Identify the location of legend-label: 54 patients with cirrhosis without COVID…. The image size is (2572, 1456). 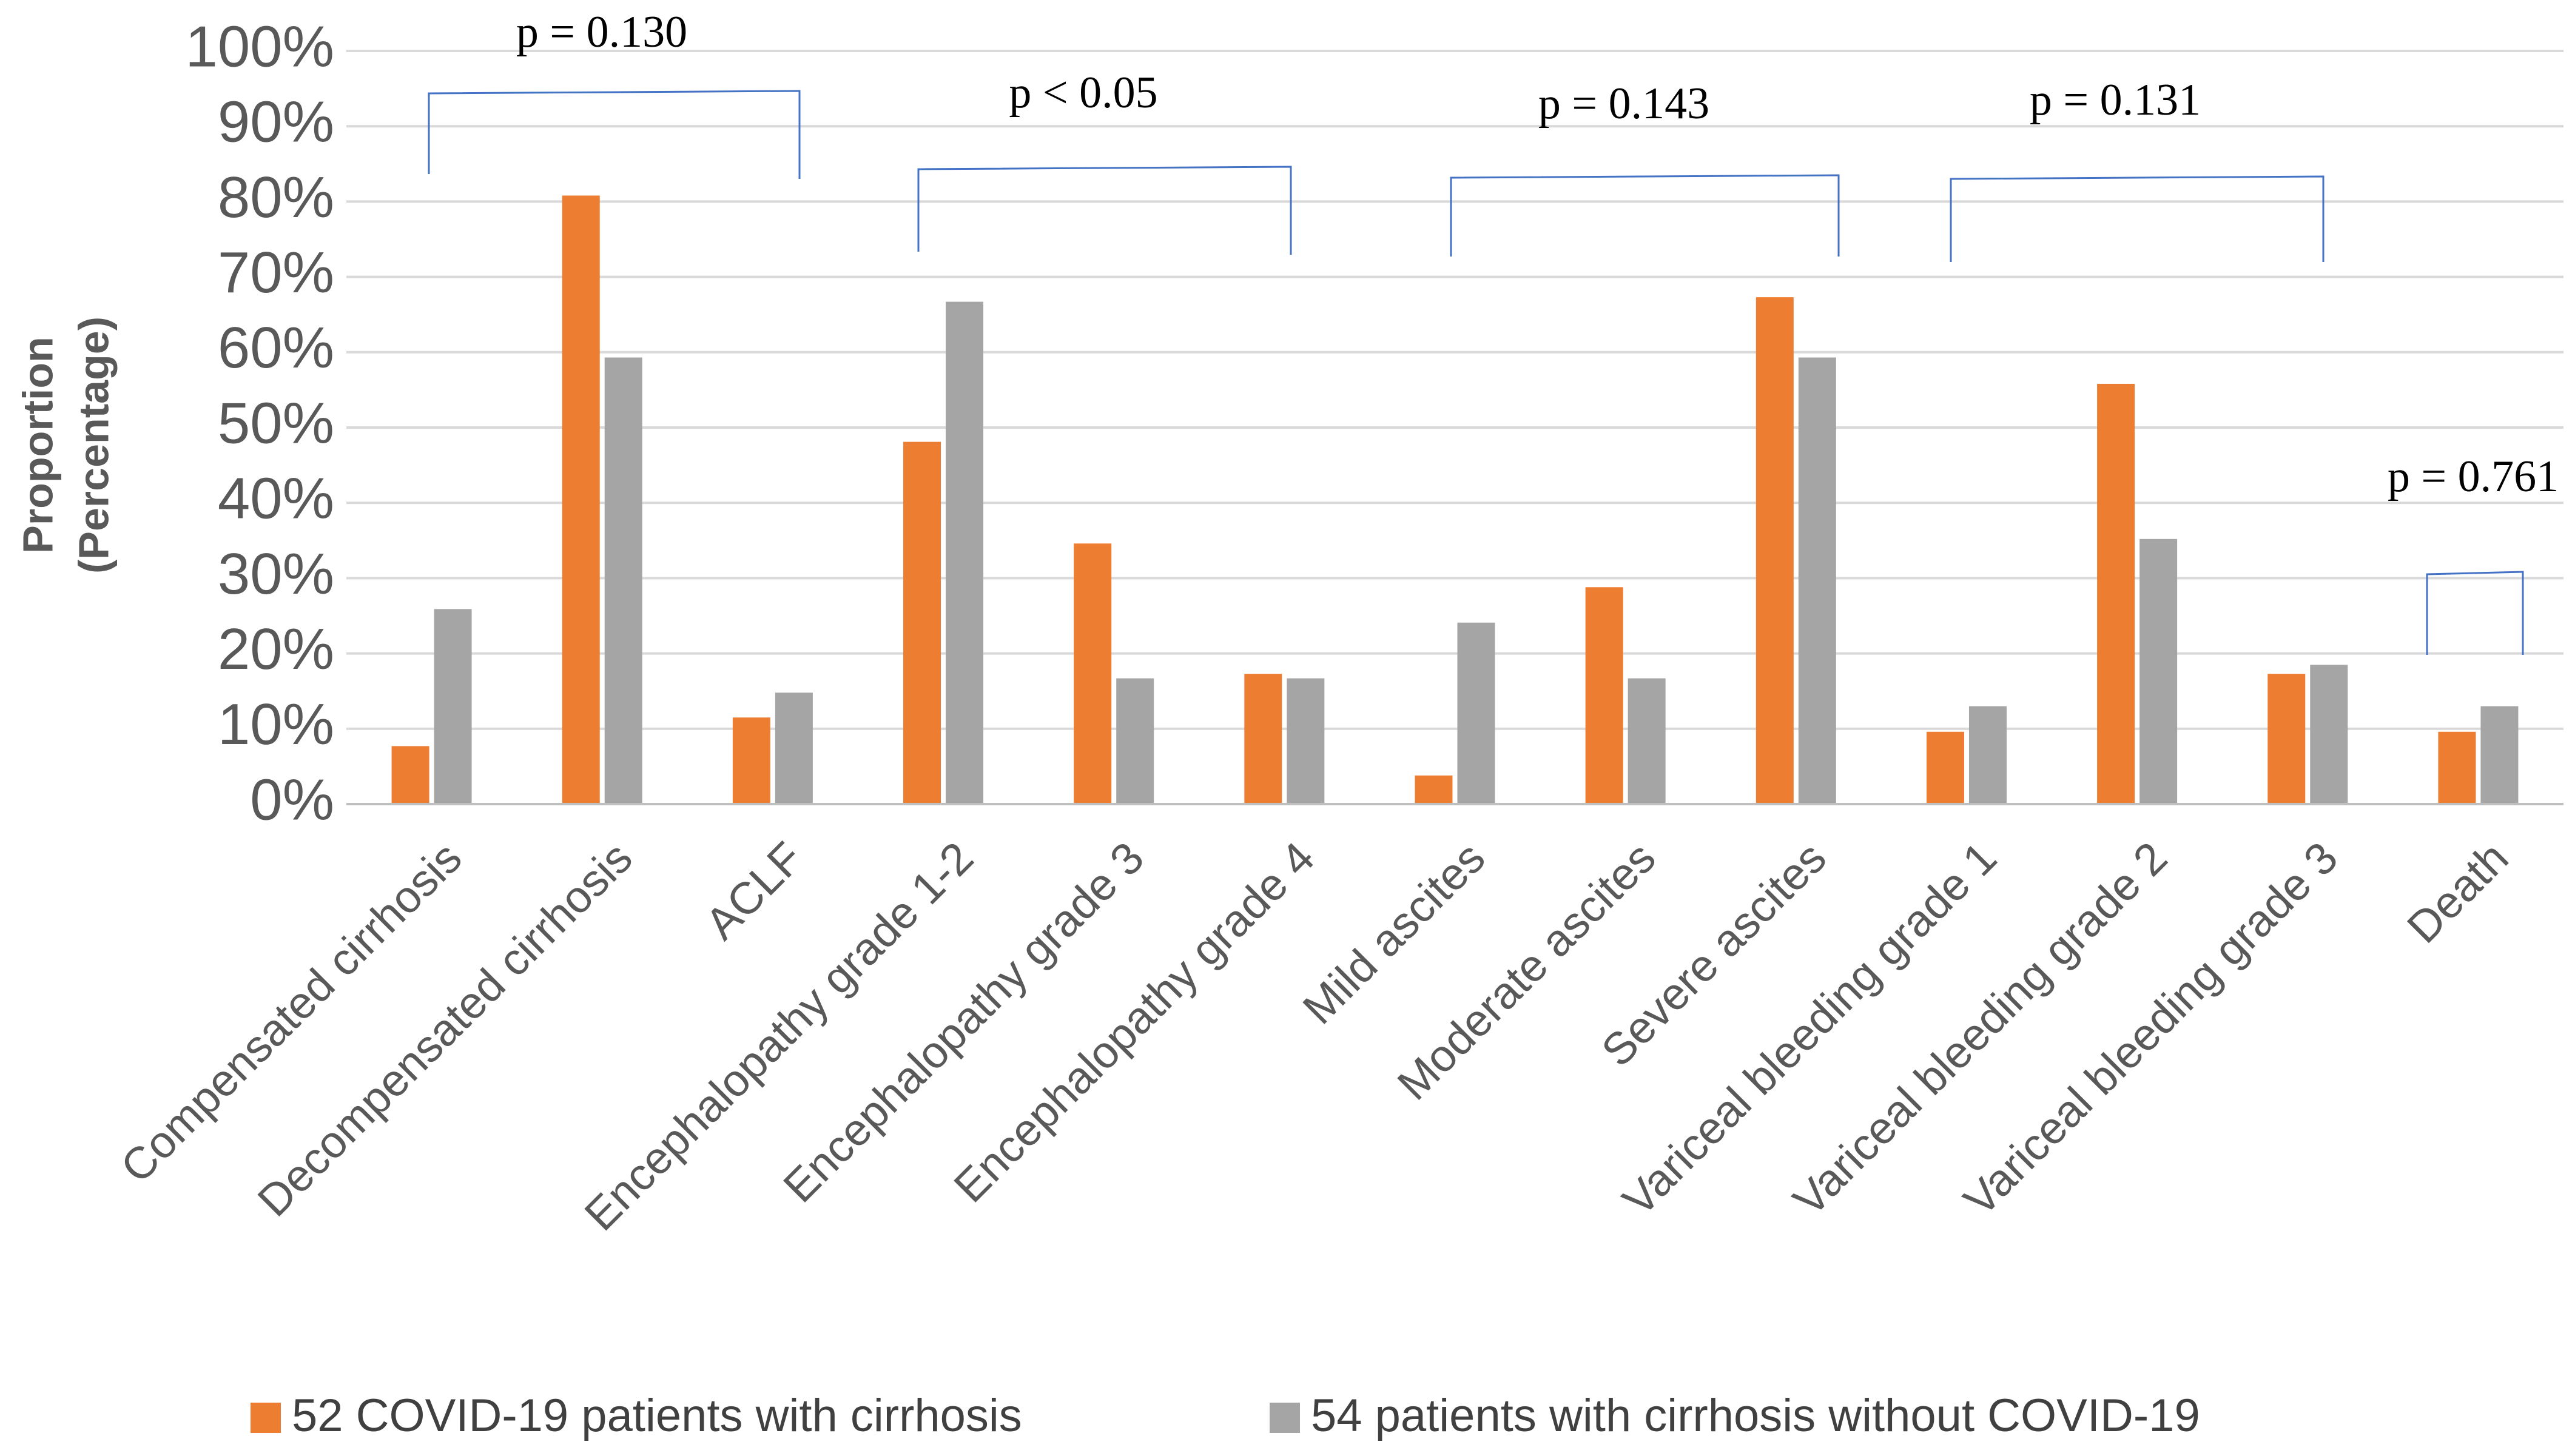
(1755, 1416).